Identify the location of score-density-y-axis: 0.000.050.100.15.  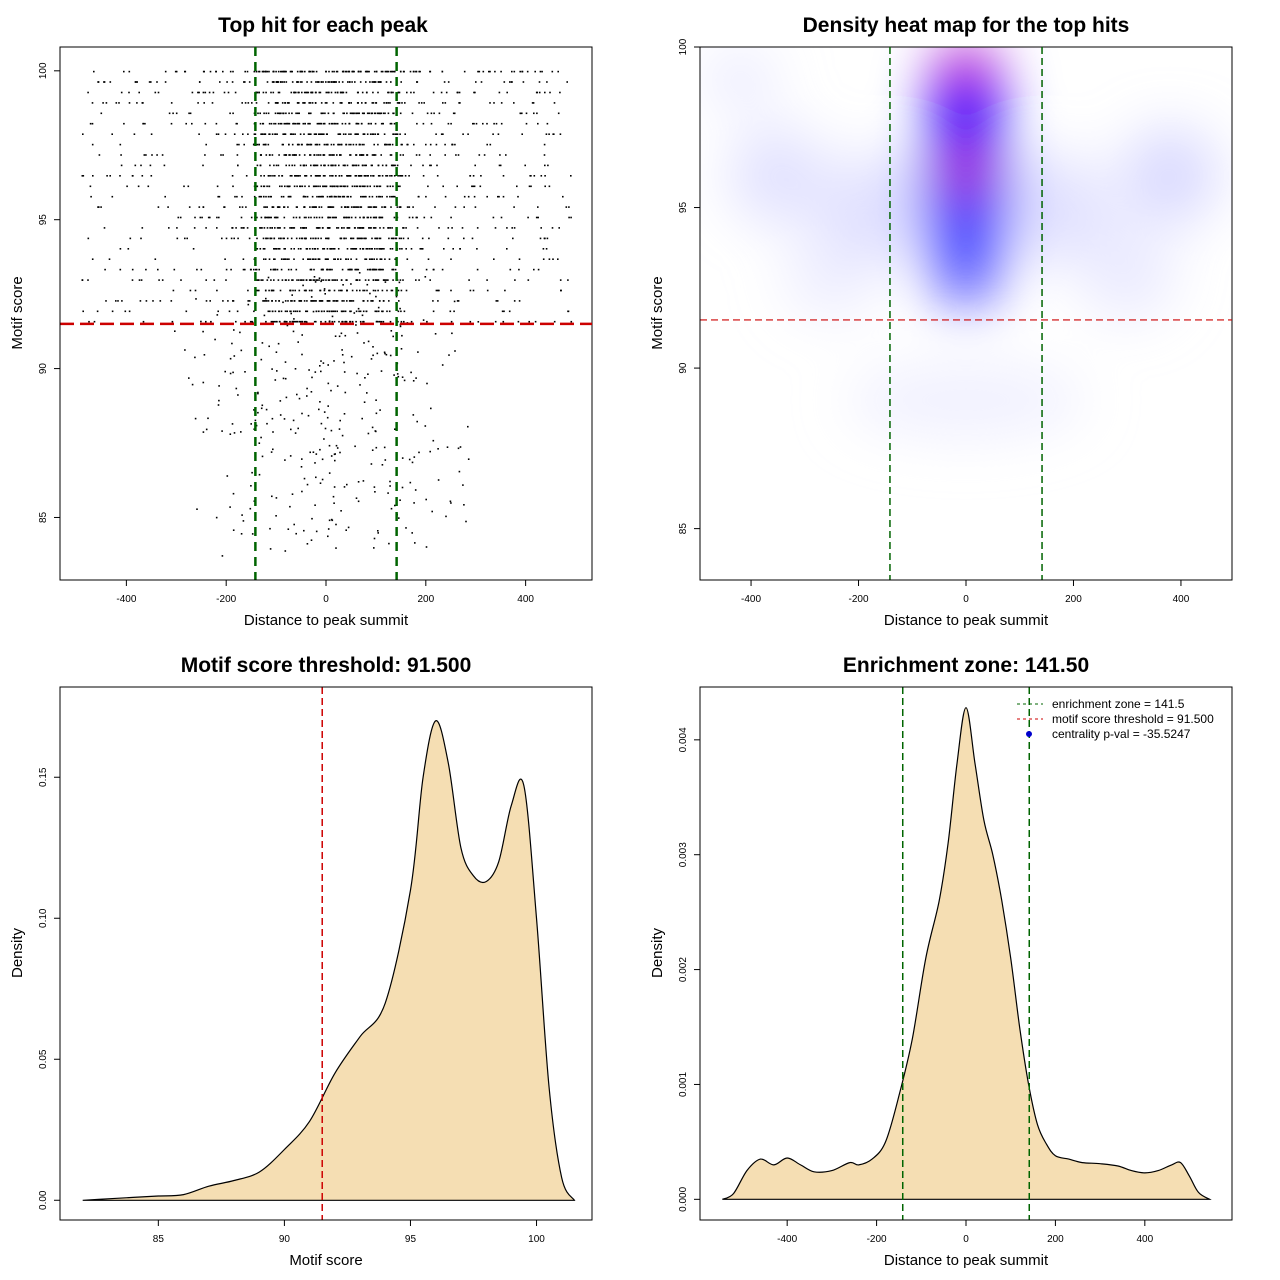
(49, 988).